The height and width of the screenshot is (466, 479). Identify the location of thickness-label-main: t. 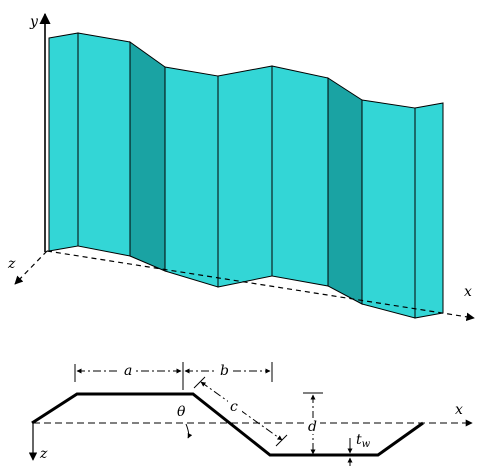
(359, 440).